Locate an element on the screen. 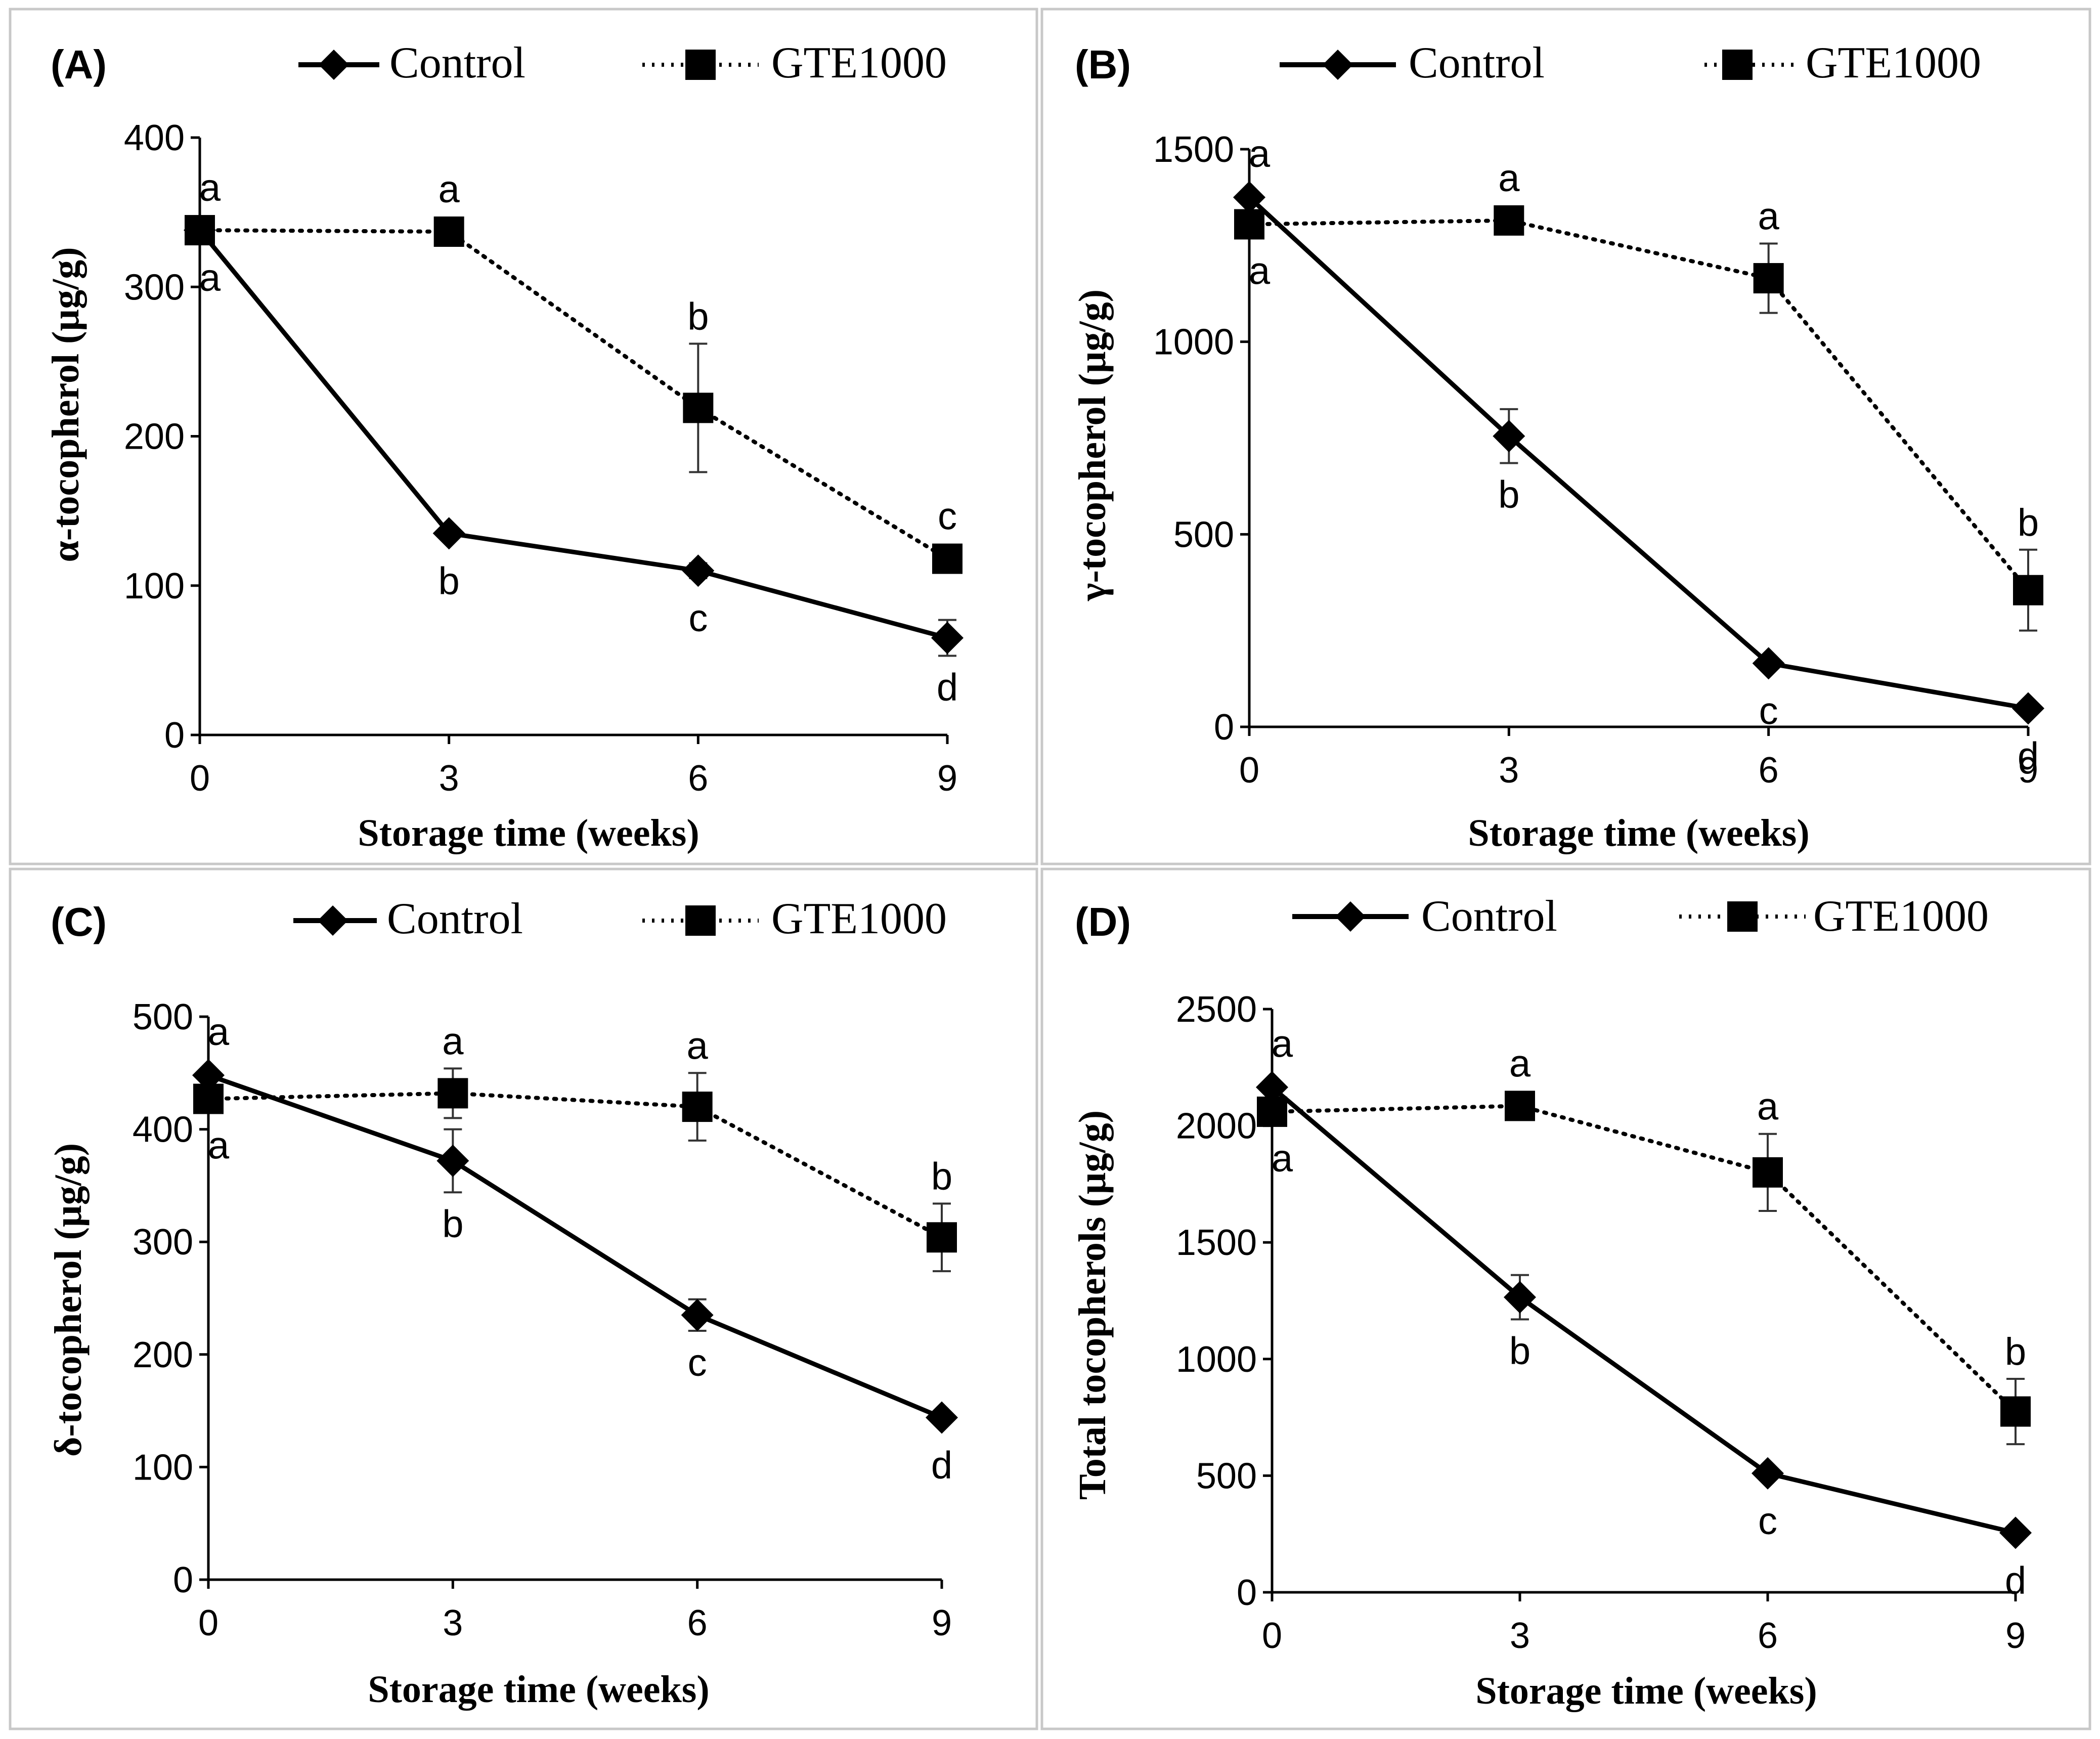 The width and height of the screenshot is (2100, 1739). panel-d-y-tick-label: 1000 is located at coordinates (1217, 1359).